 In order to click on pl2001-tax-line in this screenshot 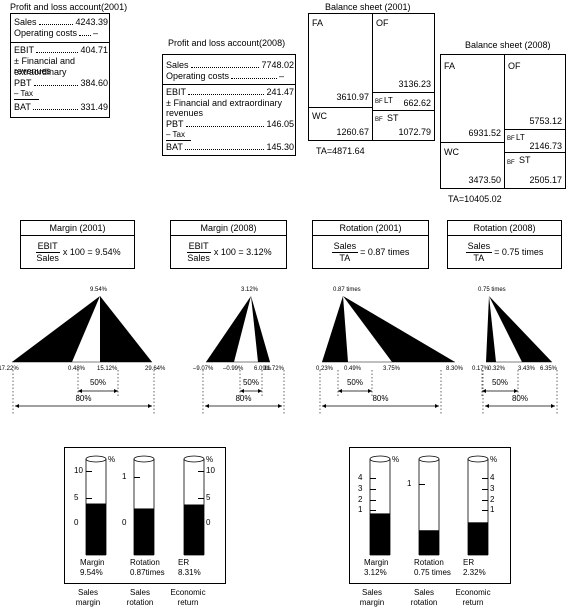, I will do `click(26, 99)`.